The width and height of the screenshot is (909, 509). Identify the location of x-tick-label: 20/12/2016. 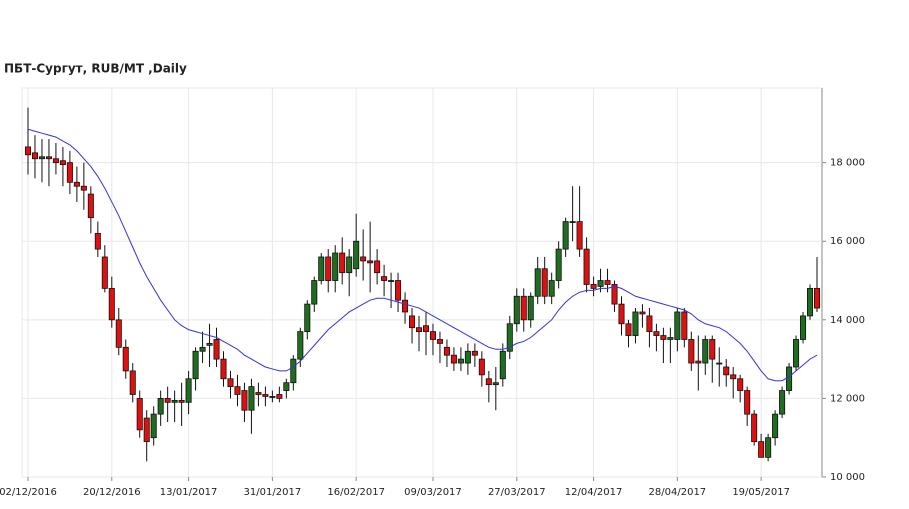
(112, 492).